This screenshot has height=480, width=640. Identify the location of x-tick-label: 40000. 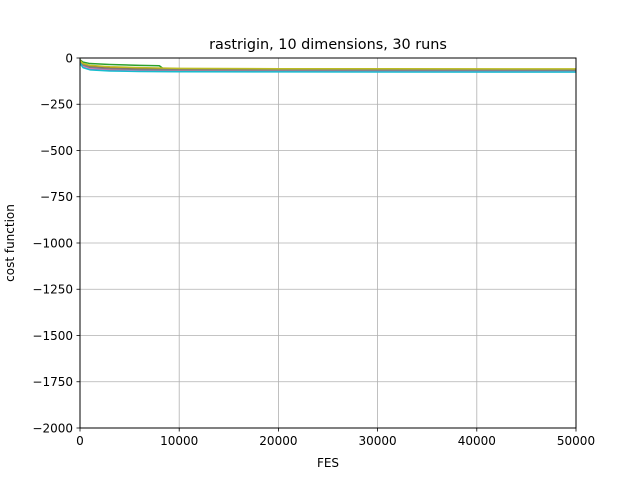
(477, 441).